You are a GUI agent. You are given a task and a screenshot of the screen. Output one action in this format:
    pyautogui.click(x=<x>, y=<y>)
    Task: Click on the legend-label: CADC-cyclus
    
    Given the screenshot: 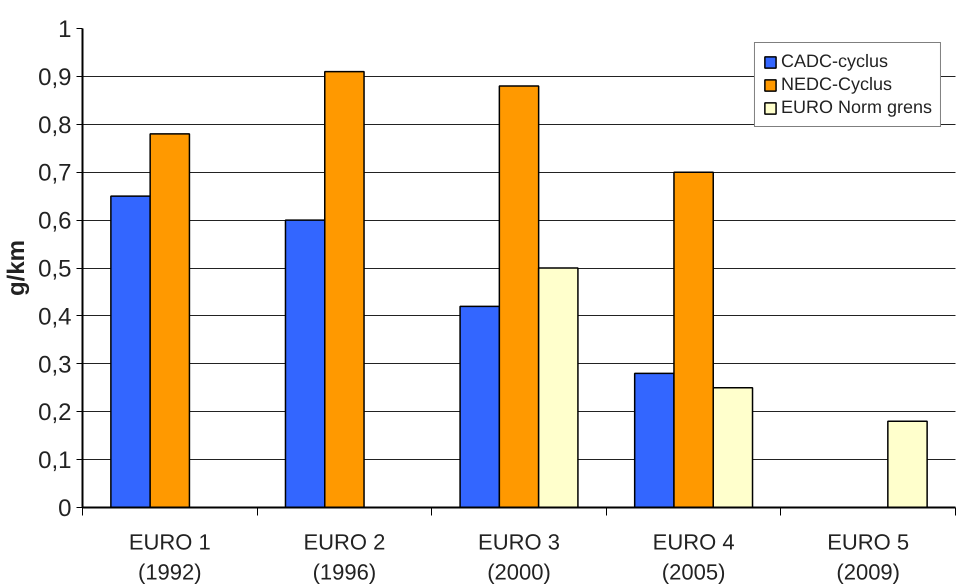 What is the action you would take?
    pyautogui.click(x=834, y=61)
    